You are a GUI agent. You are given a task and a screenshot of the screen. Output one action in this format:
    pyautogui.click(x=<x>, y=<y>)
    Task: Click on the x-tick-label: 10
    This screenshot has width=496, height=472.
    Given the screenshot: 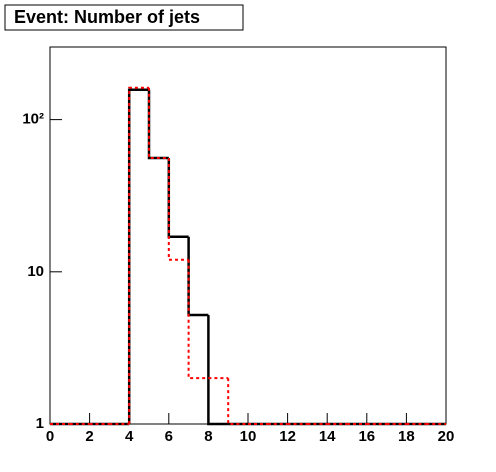 What is the action you would take?
    pyautogui.click(x=248, y=436)
    